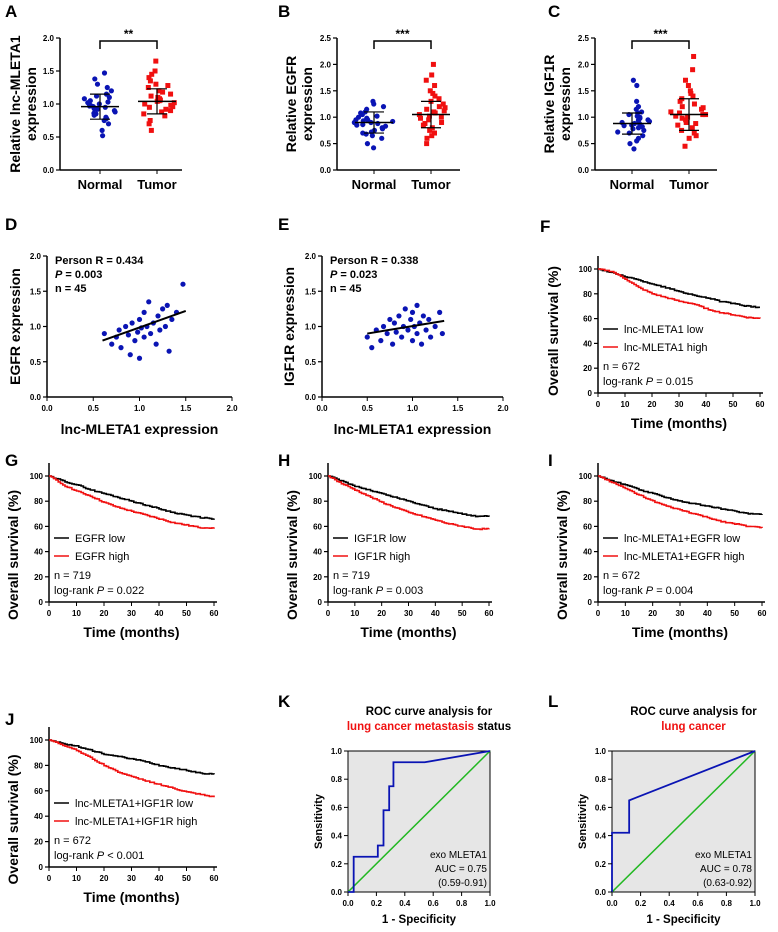 This screenshot has width=778, height=932. Describe the element at coordinates (461, 869) in the screenshot. I see `auc-auc: AUC = 0.75` at that location.